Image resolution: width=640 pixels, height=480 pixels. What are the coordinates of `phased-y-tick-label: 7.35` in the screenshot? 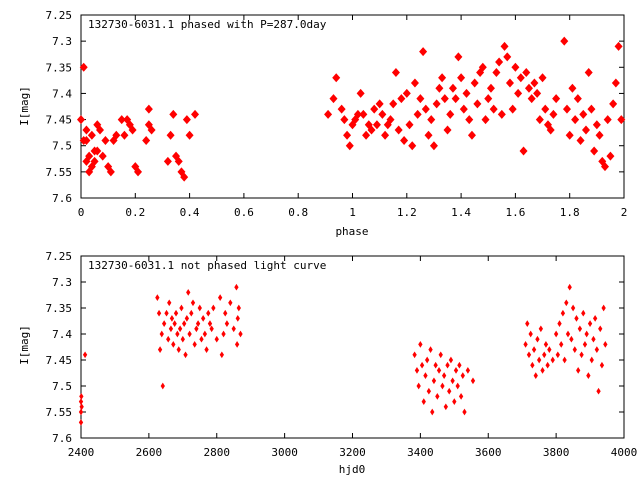 It's located at (59, 67).